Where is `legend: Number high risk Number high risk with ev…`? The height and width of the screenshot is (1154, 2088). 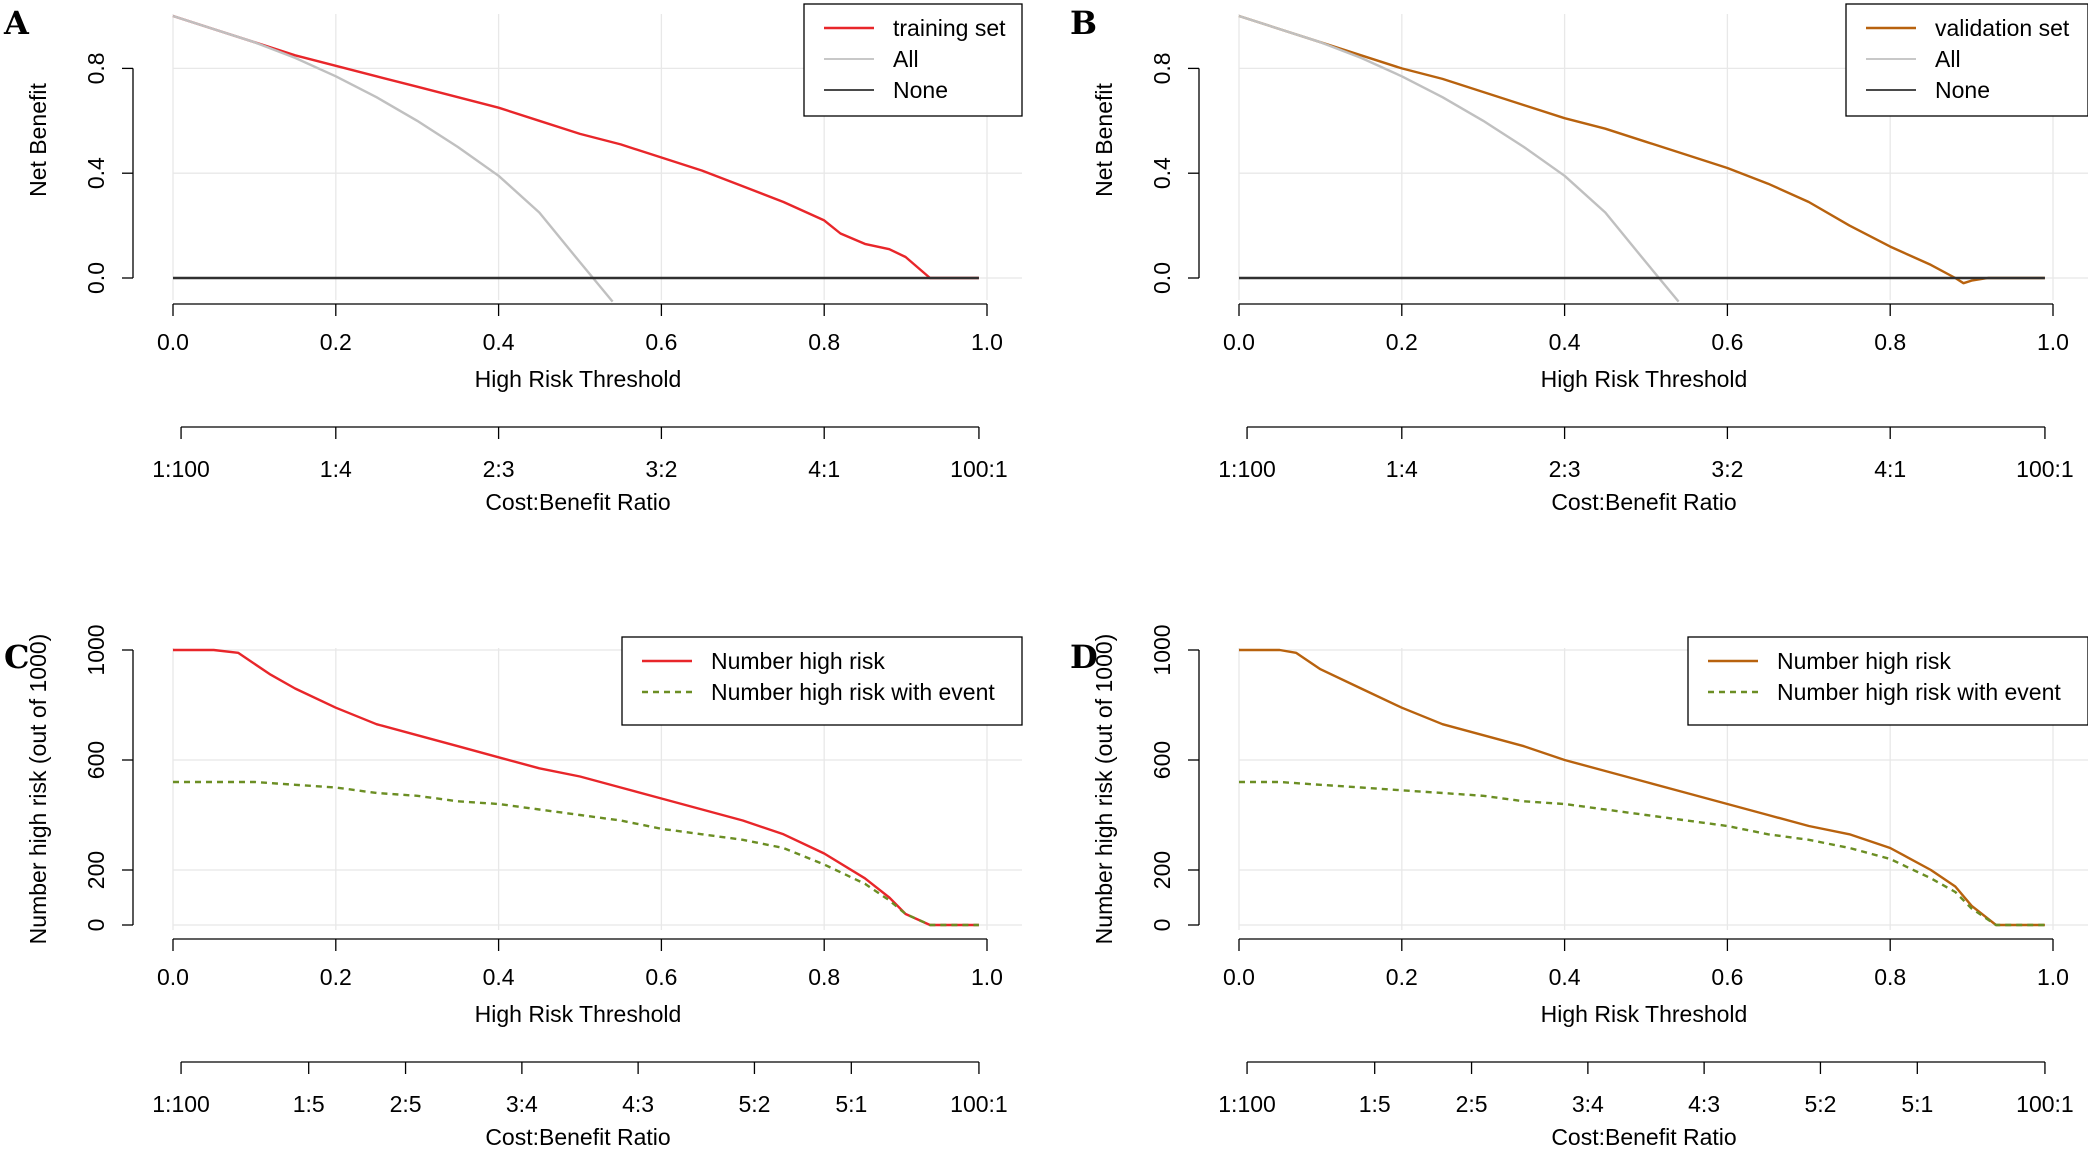
legend: Number high risk Number high risk with ev… is located at coordinates (822, 681).